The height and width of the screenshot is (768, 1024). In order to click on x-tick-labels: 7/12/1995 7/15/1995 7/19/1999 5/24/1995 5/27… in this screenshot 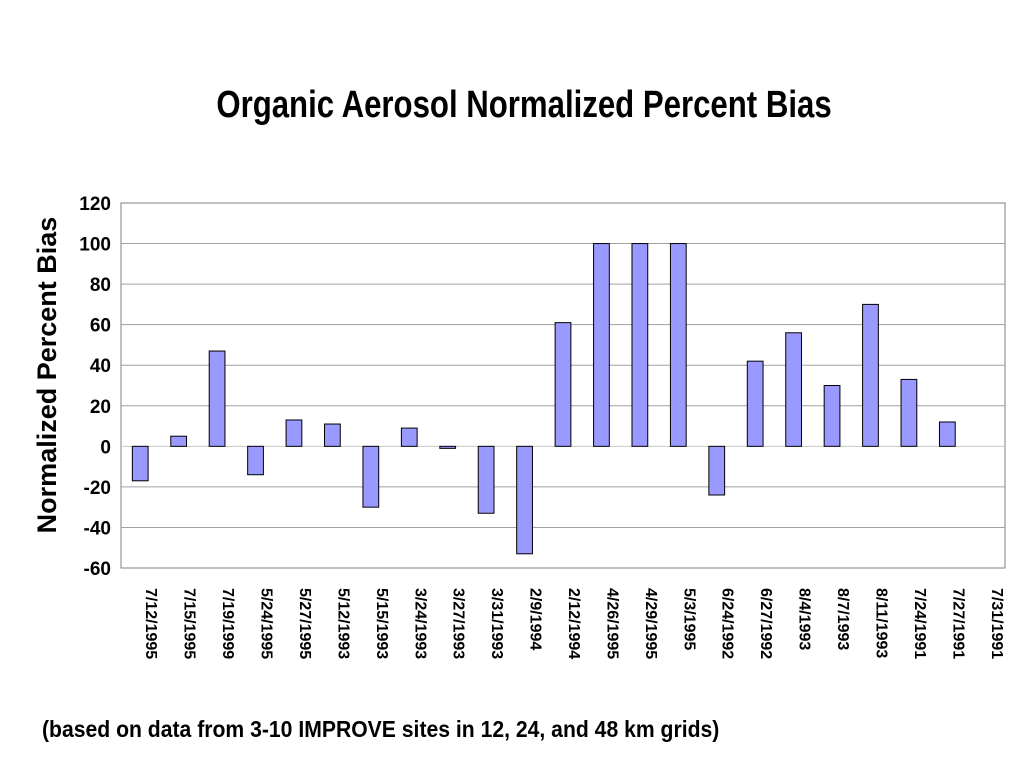, I will do `click(573, 623)`.